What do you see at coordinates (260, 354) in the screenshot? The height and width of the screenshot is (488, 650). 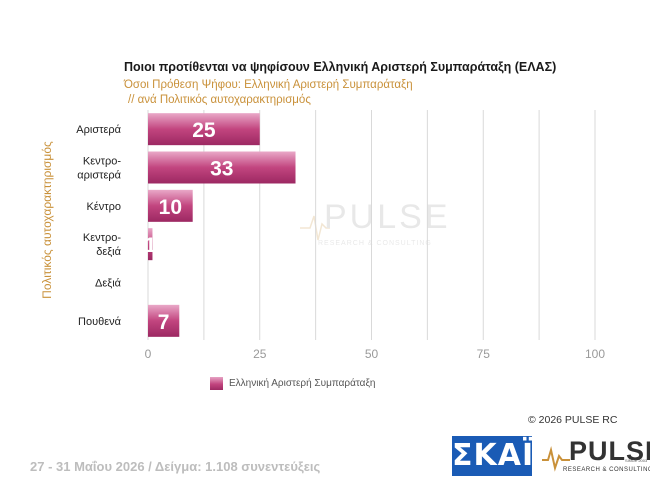 I see `x-tick-label: 25` at bounding box center [260, 354].